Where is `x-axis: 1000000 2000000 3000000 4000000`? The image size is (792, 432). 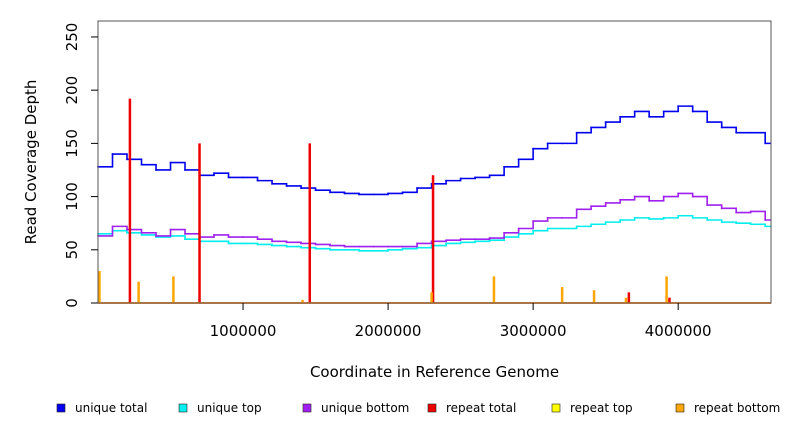 x-axis: 1000000 2000000 3000000 4000000 is located at coordinates (461, 321).